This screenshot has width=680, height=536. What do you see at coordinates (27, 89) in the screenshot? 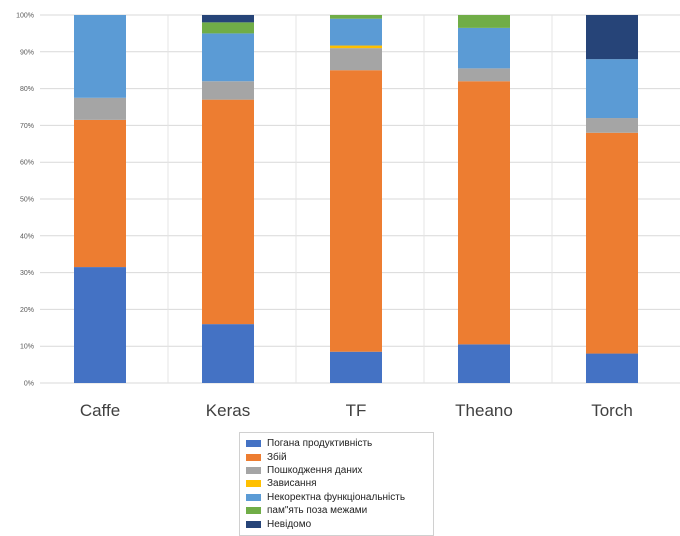
I see `y-tick-label: 80%` at bounding box center [27, 89].